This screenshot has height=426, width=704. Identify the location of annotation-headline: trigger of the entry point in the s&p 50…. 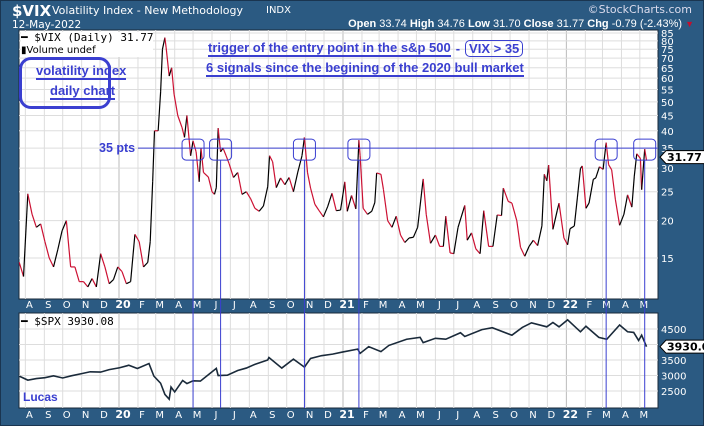
(329, 48).